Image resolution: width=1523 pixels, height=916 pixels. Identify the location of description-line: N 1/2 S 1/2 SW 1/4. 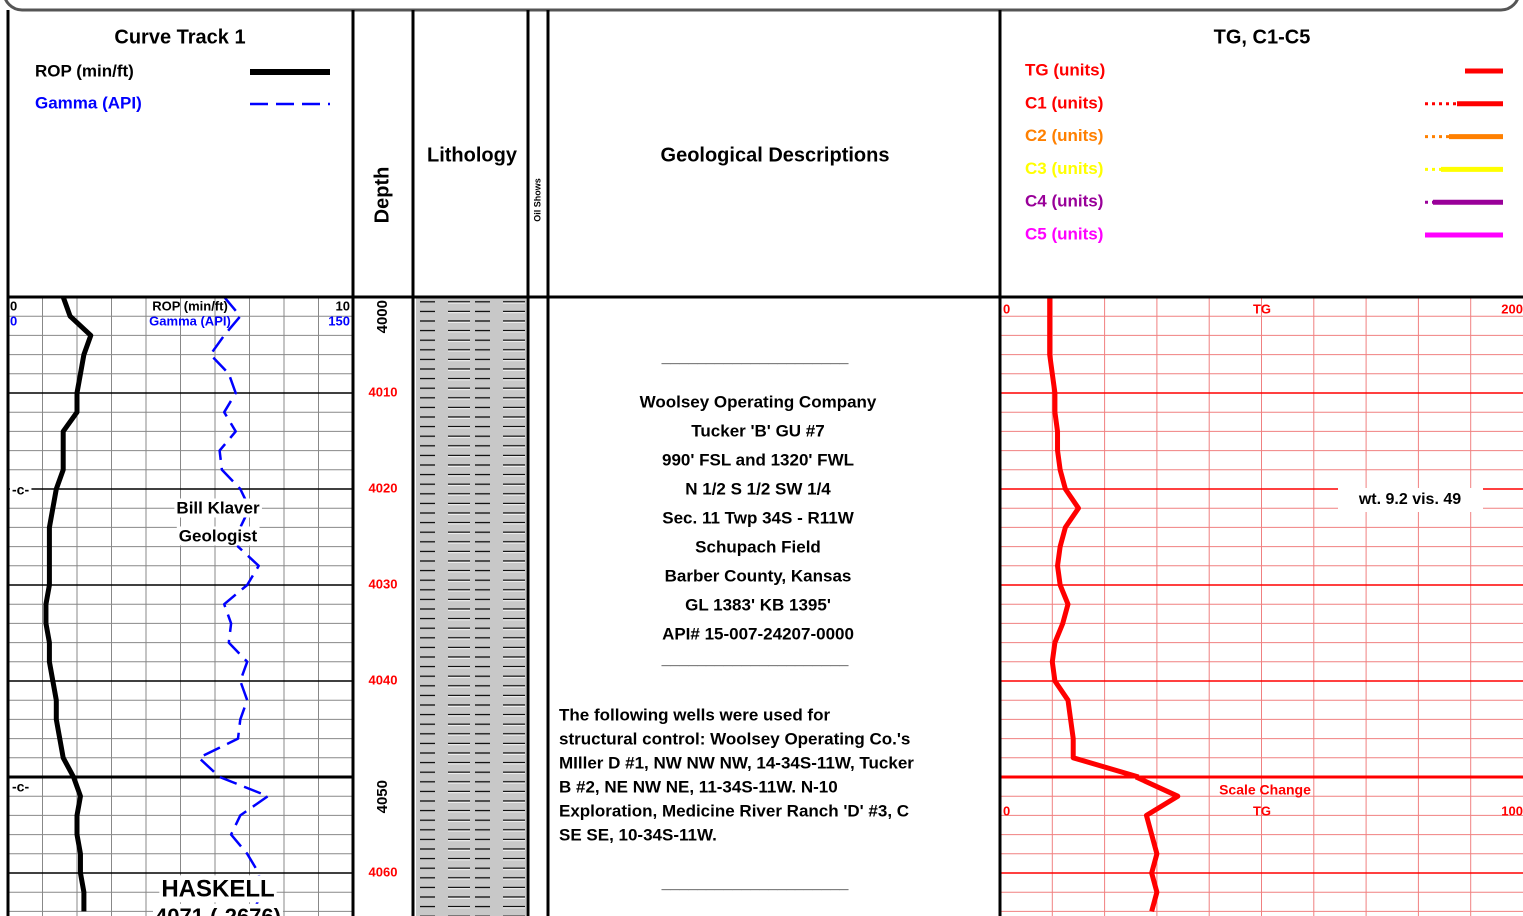
(758, 488).